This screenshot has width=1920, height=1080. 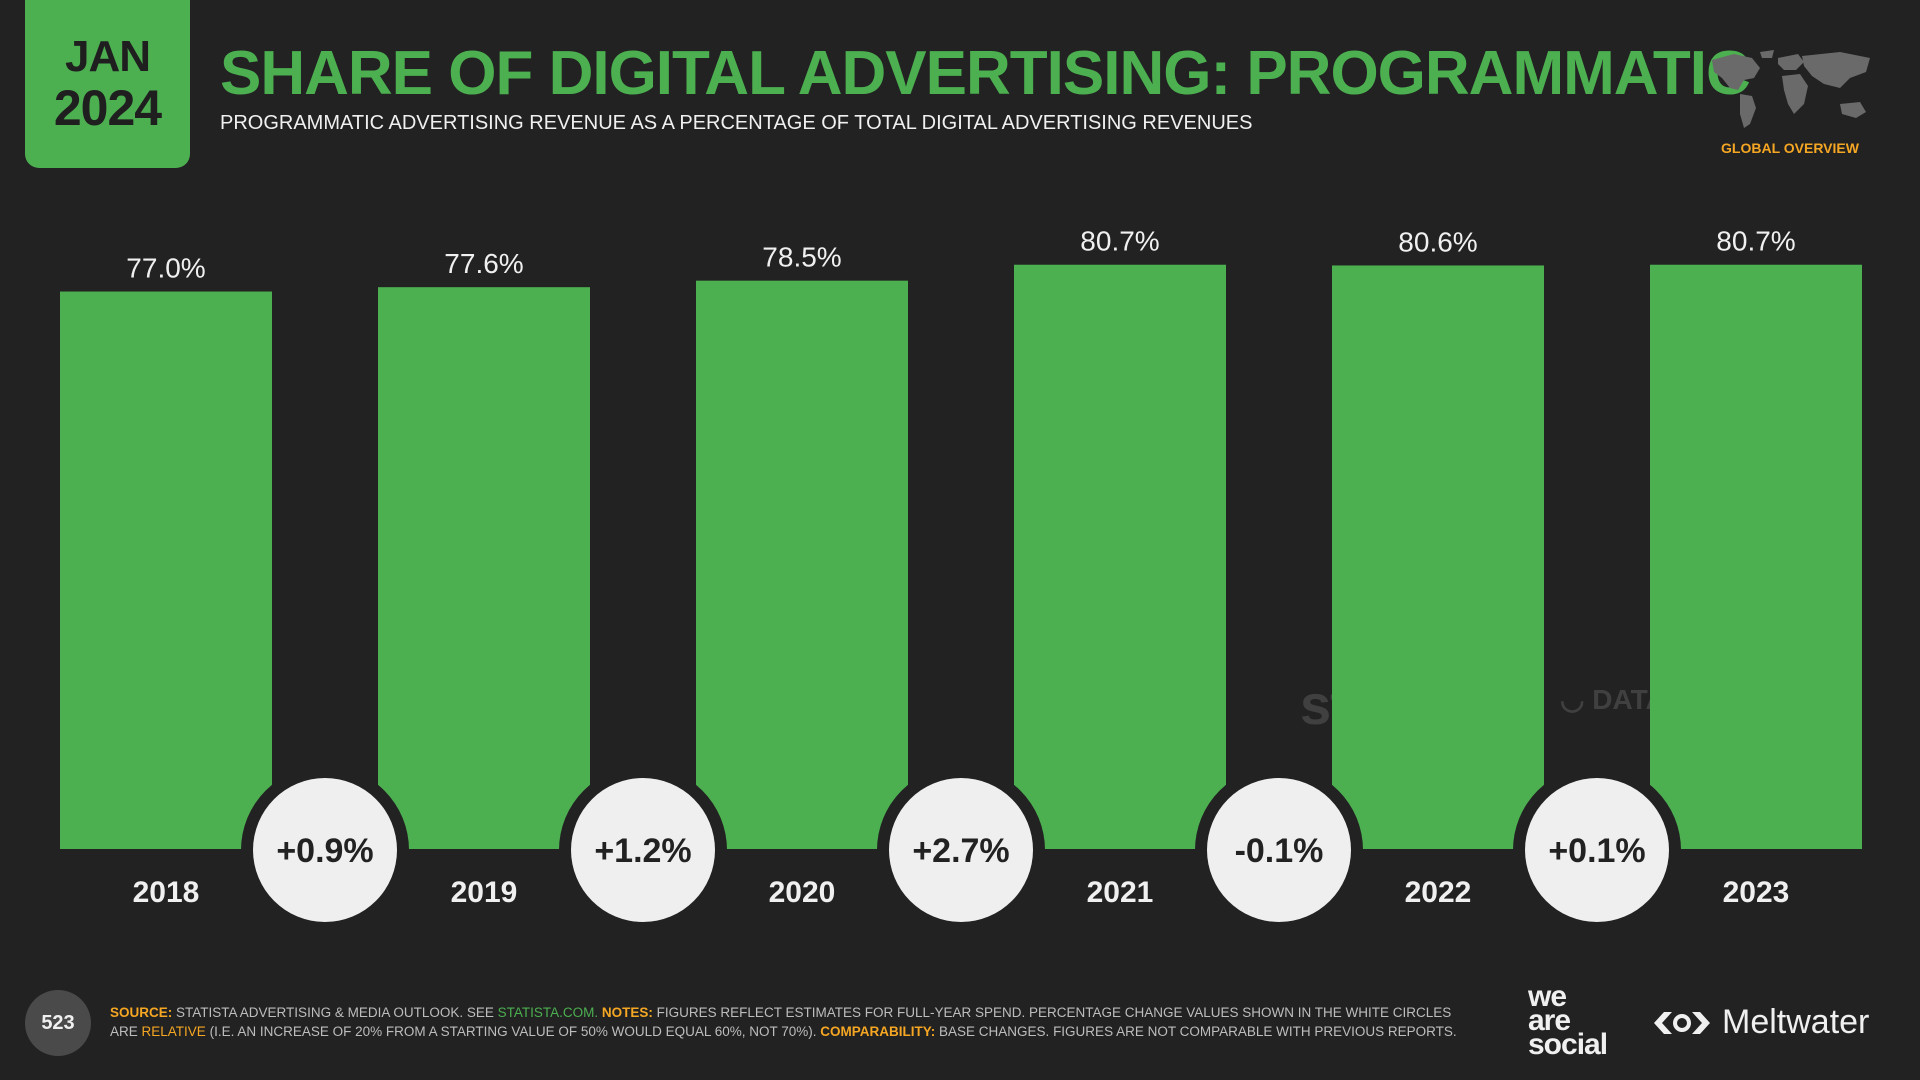 What do you see at coordinates (1796, 1022) in the screenshot?
I see `meltwater-text: Meltwater` at bounding box center [1796, 1022].